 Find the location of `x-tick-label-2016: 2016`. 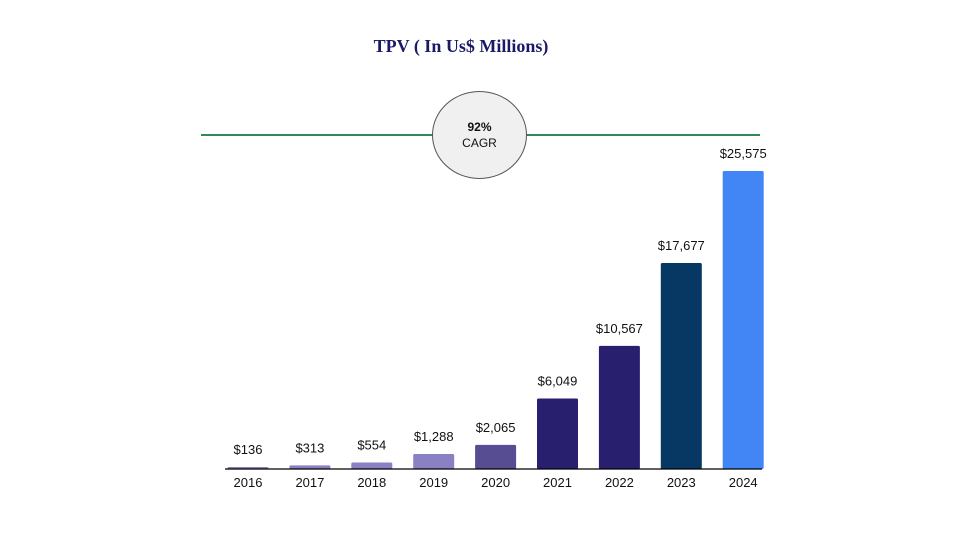

x-tick-label-2016: 2016 is located at coordinates (248, 482).